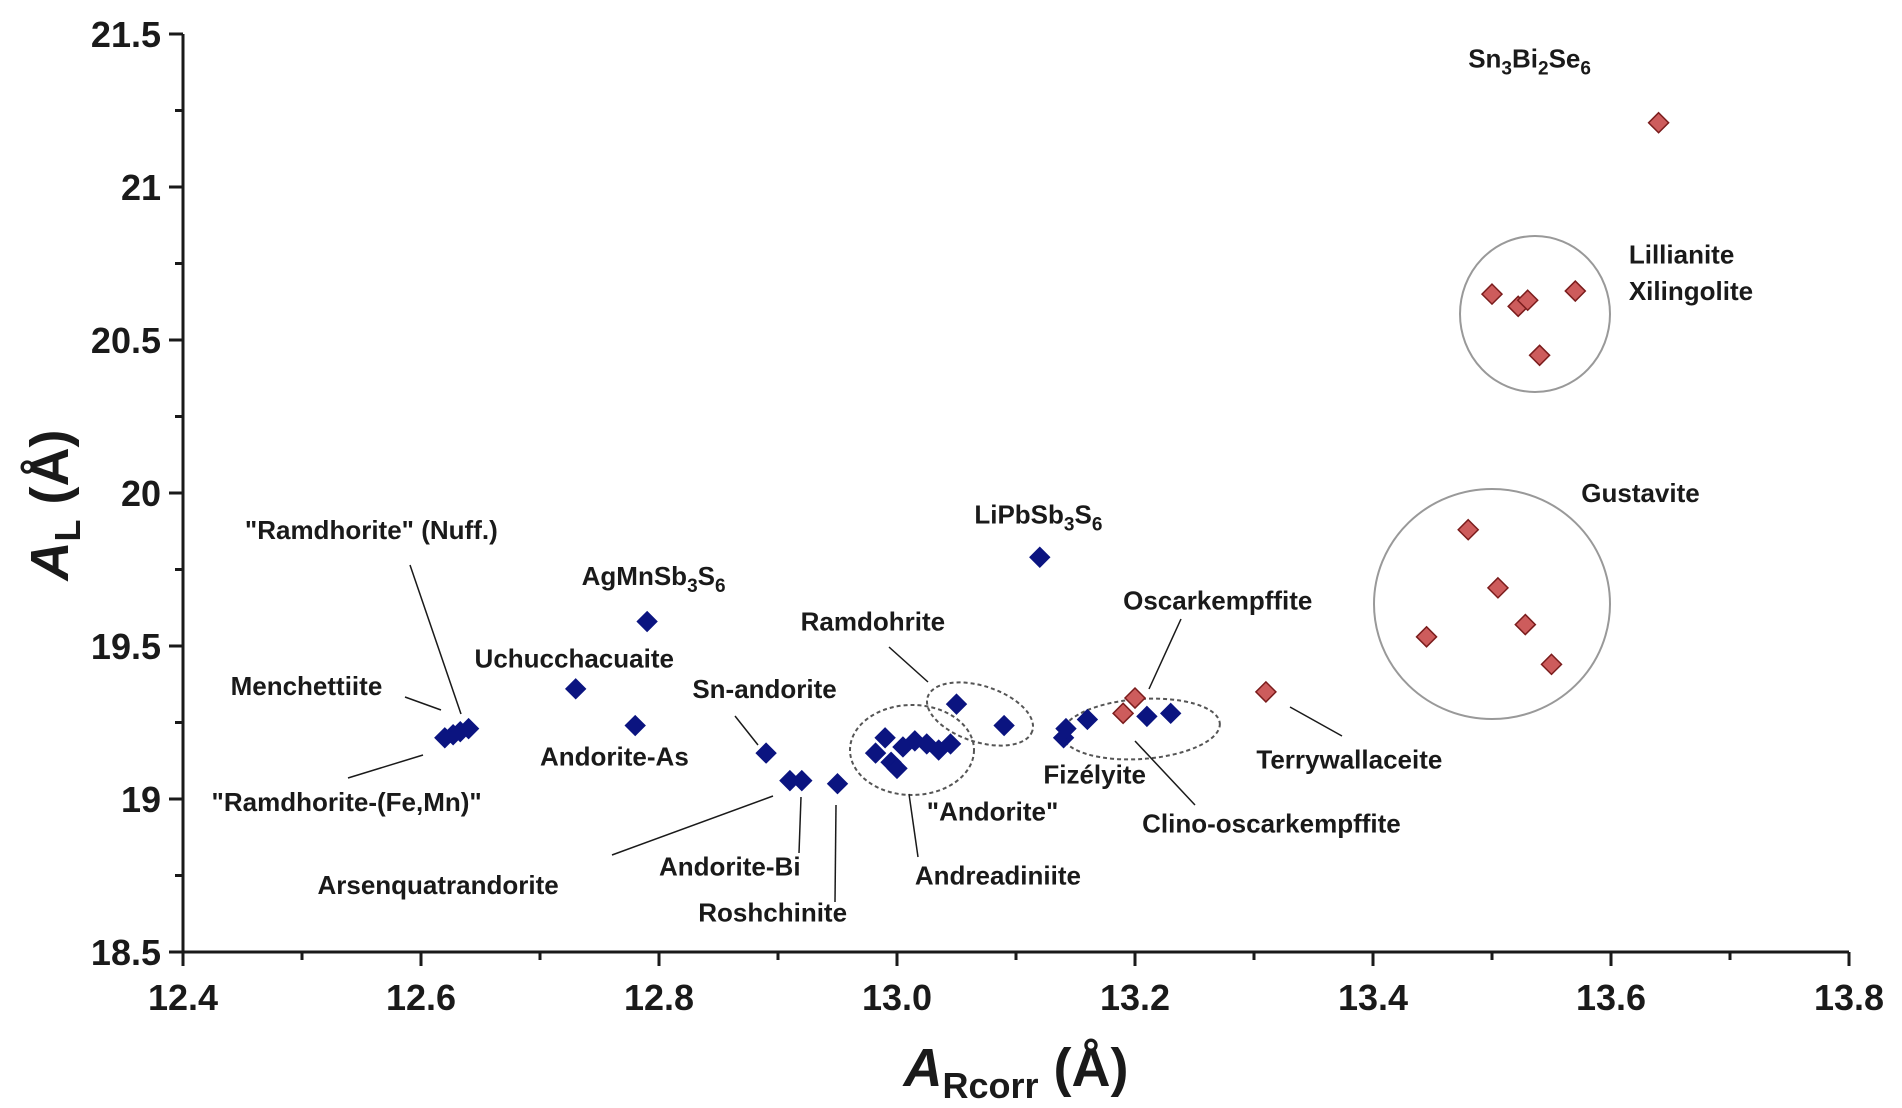  Describe the element at coordinates (435, 639) in the screenshot. I see `arrow-ramdhorite-nuff` at that location.